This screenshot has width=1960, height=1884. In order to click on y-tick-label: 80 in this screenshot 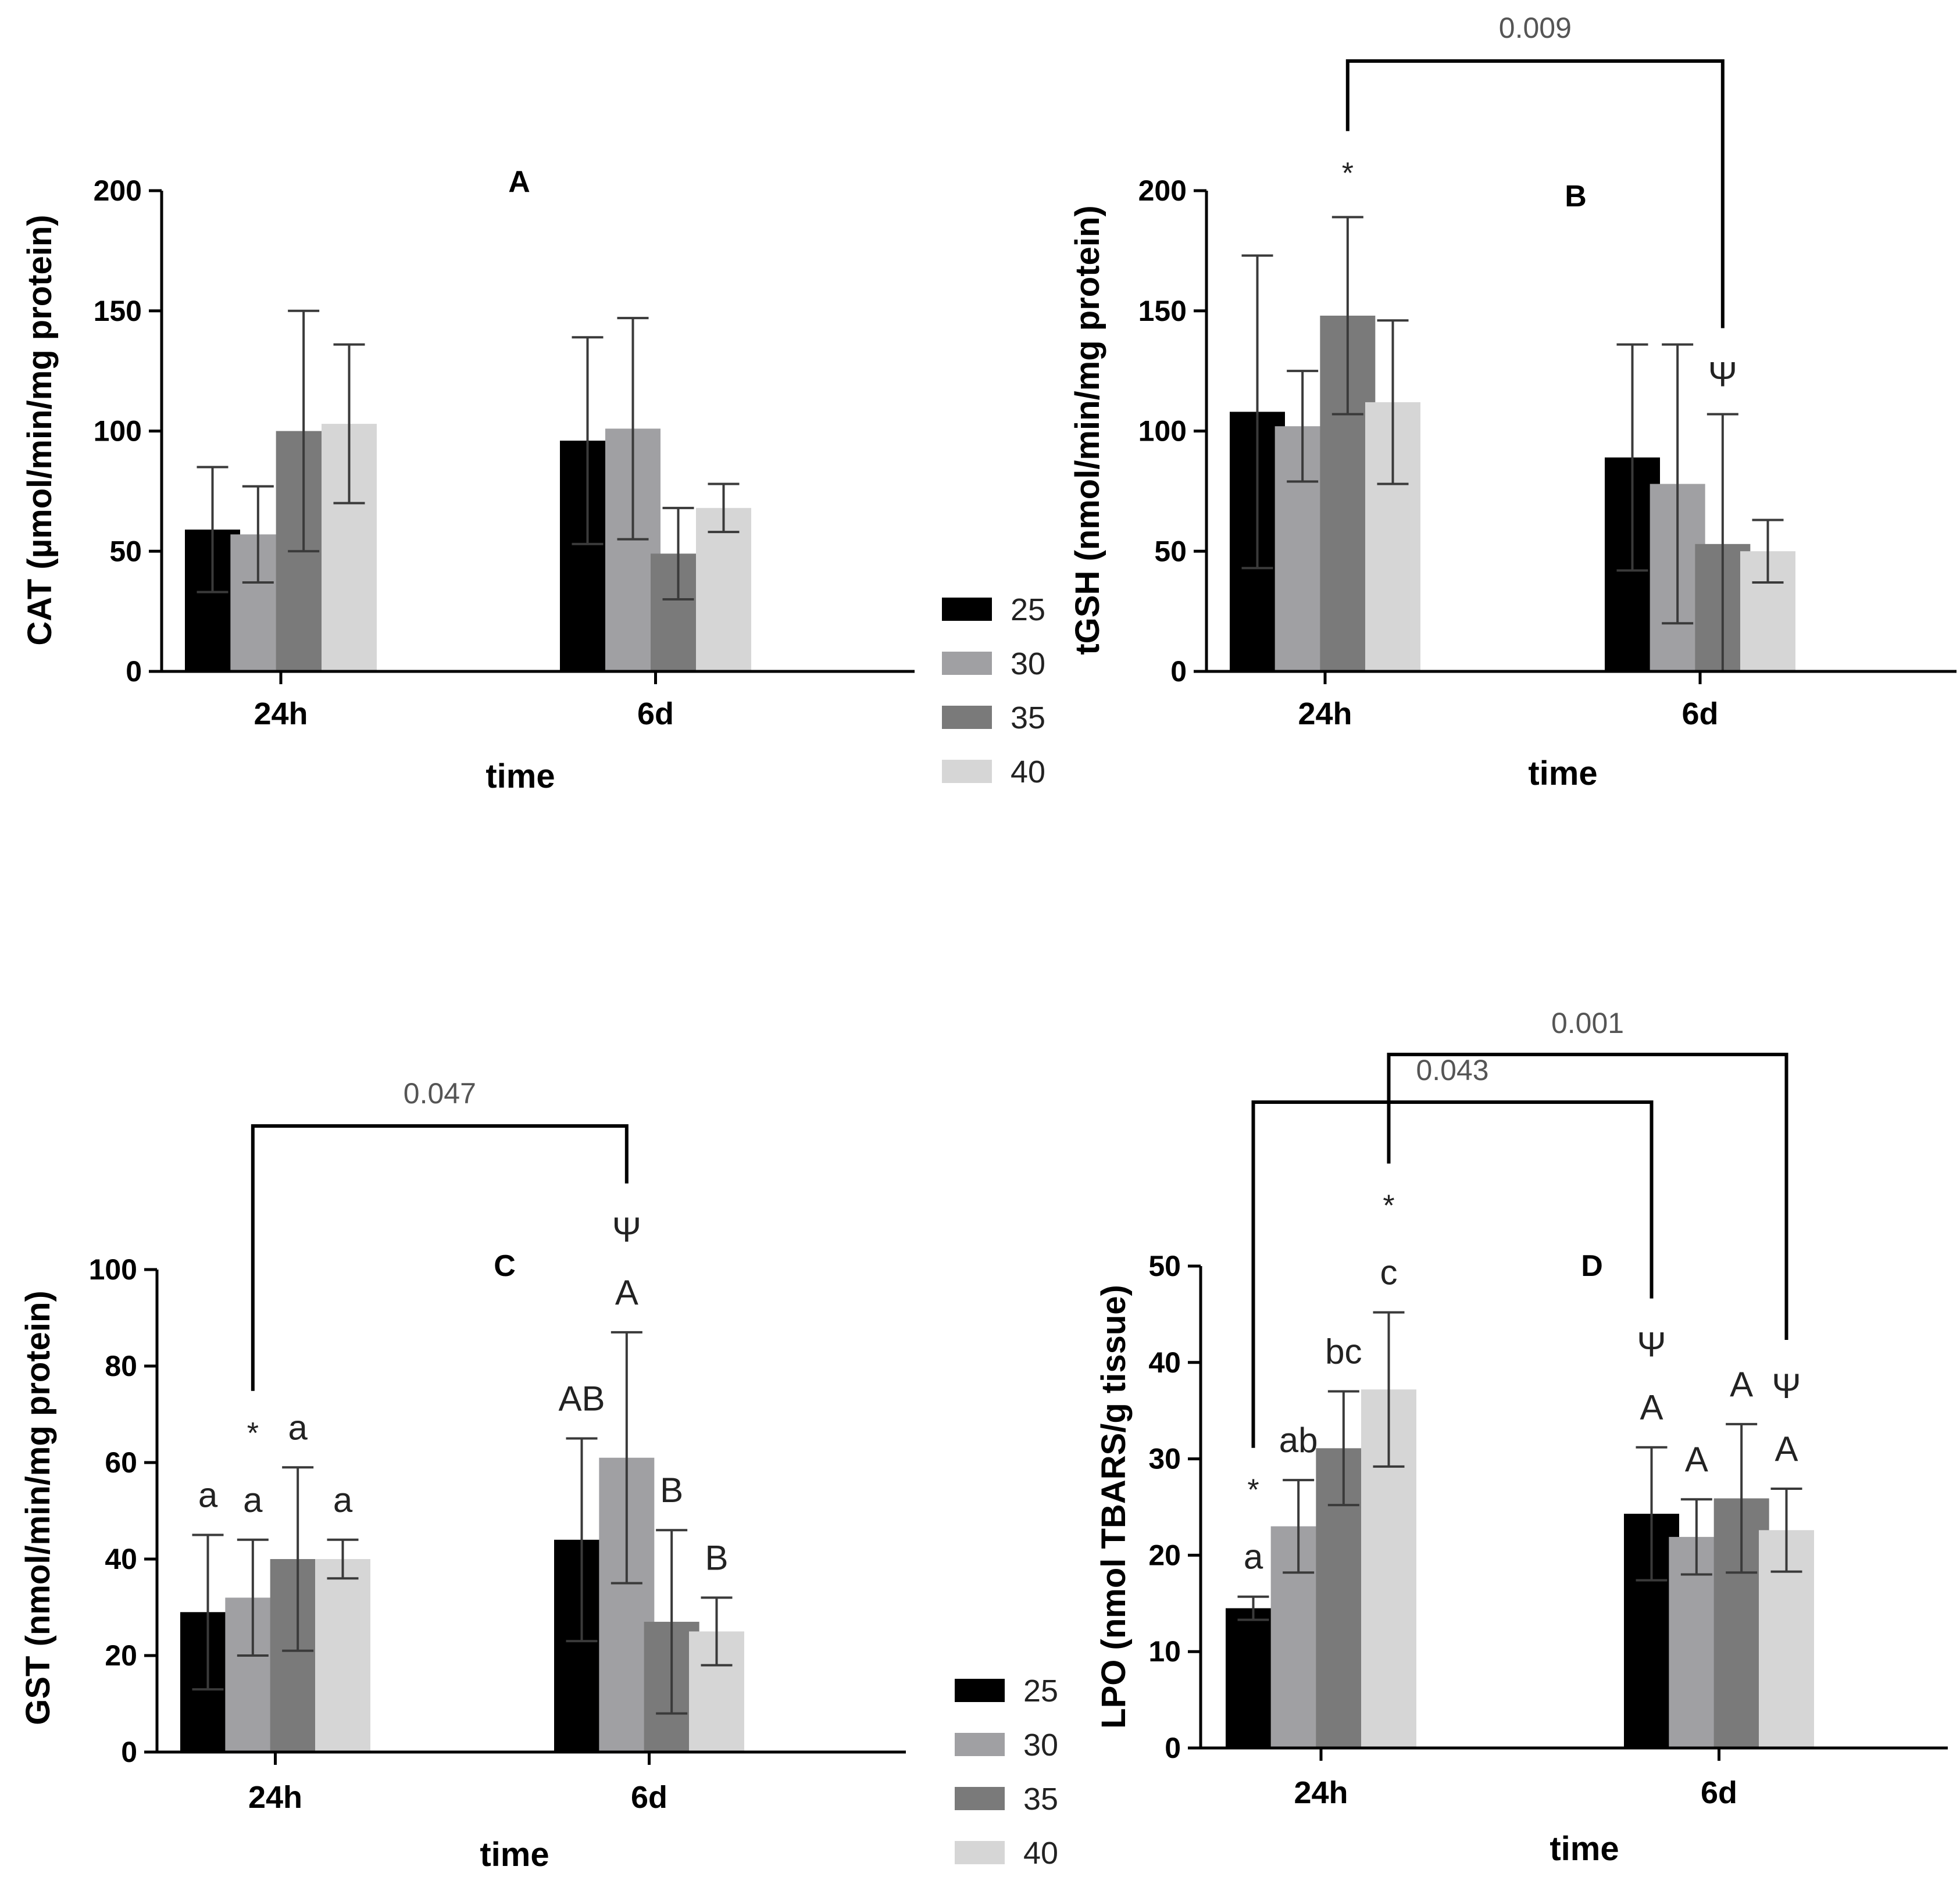, I will do `click(121, 1366)`.